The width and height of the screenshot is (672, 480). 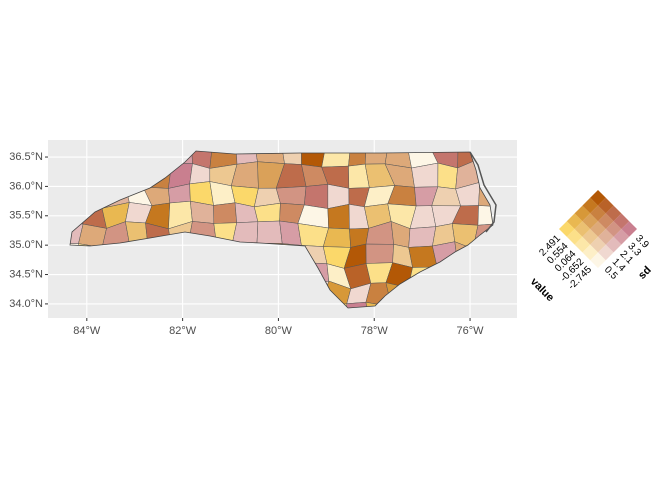 What do you see at coordinates (26, 274) in the screenshot?
I see `y-tick-label: 34.5°N` at bounding box center [26, 274].